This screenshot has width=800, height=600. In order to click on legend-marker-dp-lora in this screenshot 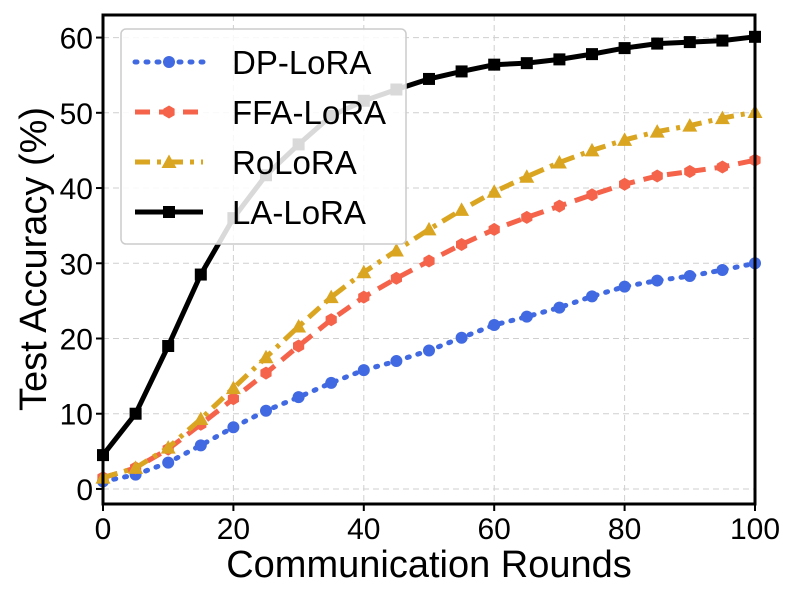, I will do `click(169, 62)`.